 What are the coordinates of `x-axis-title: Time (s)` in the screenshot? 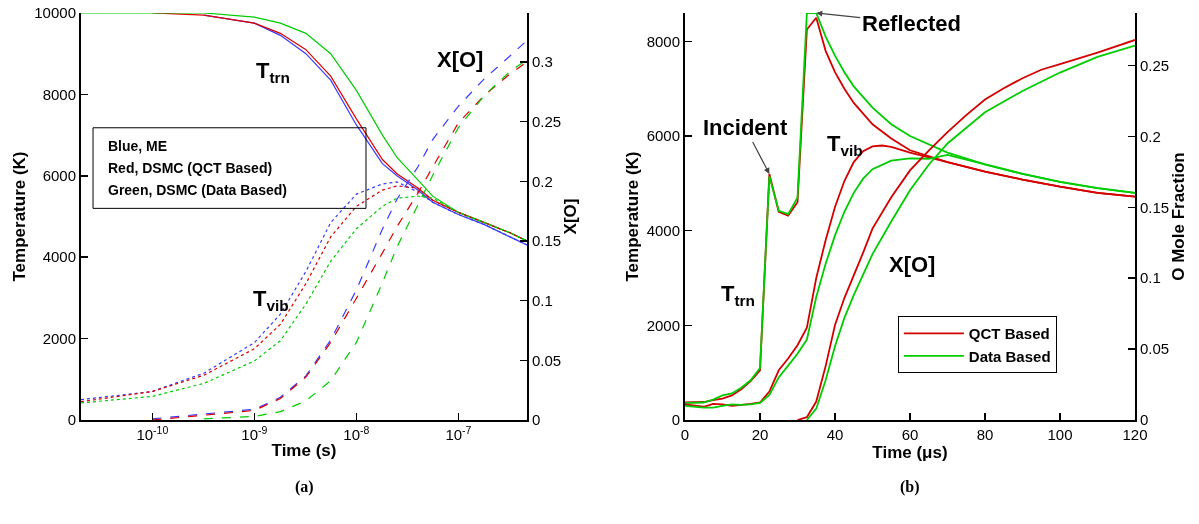 It's located at (304, 450).